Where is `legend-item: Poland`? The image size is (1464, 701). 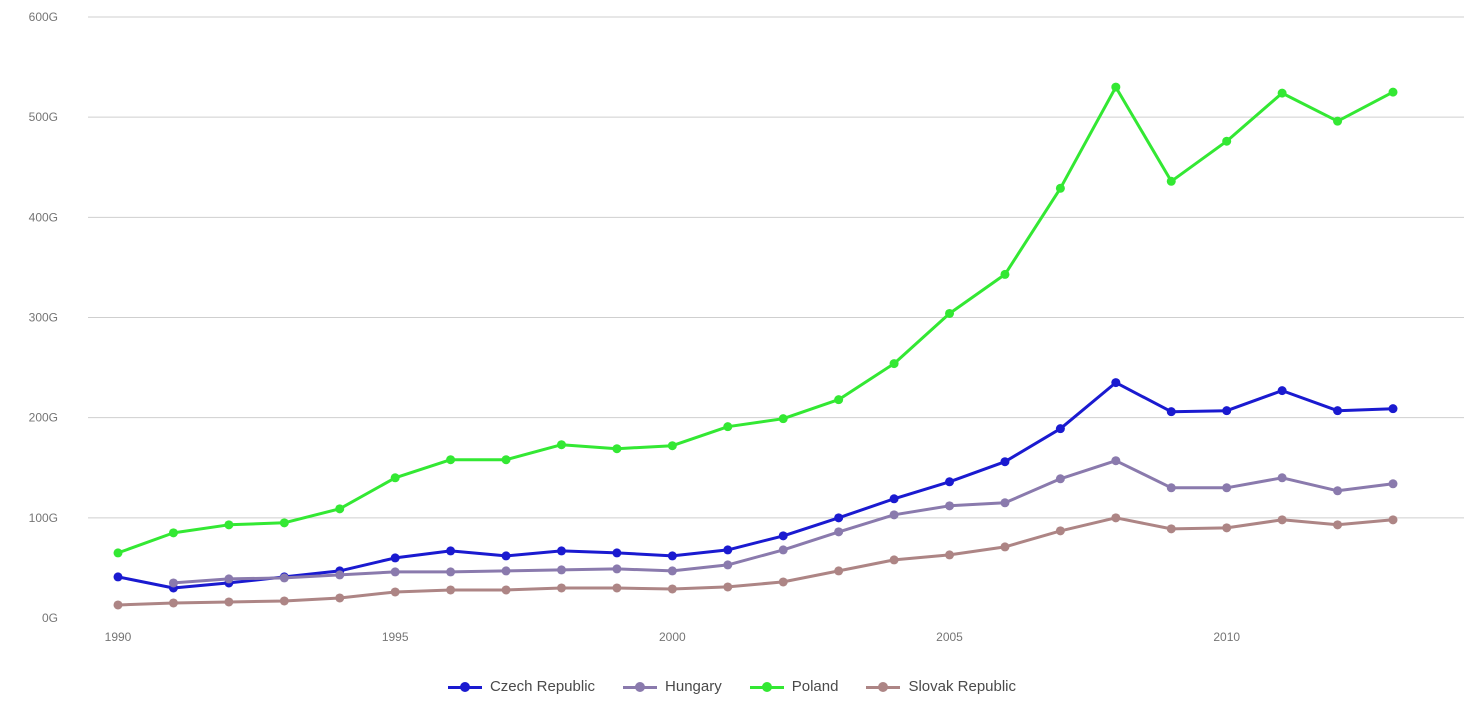 legend-item: Poland is located at coordinates (793, 686).